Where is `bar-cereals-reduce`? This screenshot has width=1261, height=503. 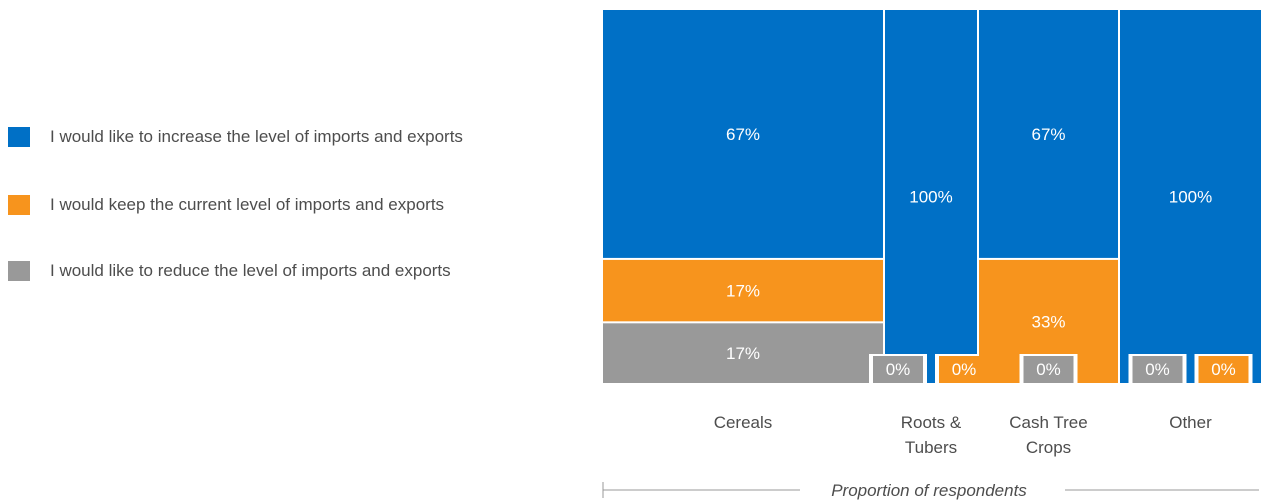 bar-cereals-reduce is located at coordinates (743, 353).